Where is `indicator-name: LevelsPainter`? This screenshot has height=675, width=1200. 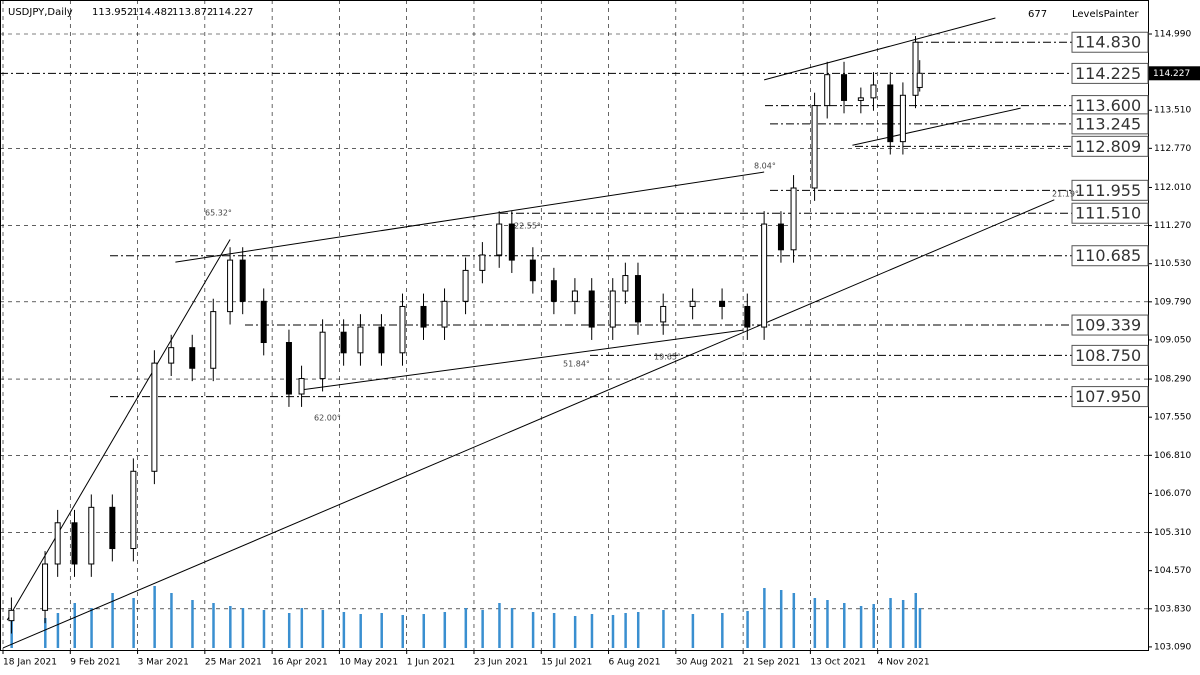 indicator-name: LevelsPainter is located at coordinates (1106, 14).